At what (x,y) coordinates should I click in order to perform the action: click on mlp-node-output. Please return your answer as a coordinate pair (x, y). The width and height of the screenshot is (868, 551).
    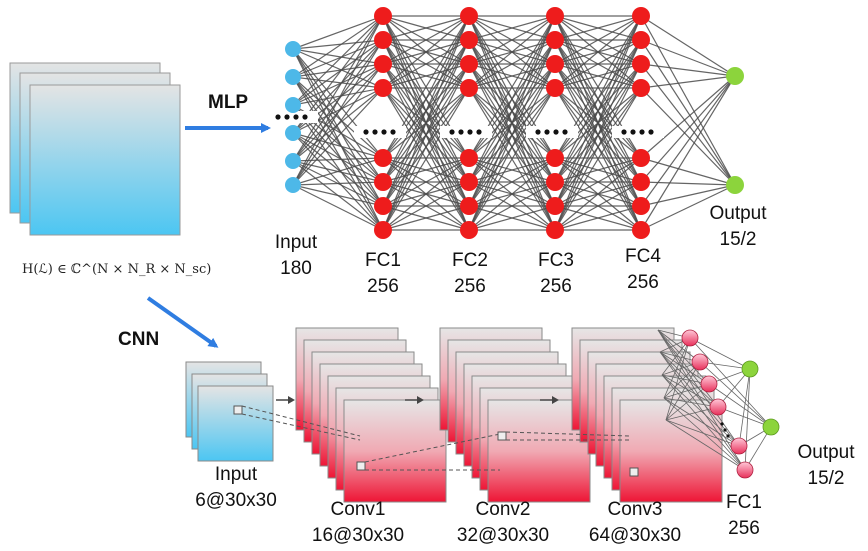
    Looking at the image, I should click on (735, 76).